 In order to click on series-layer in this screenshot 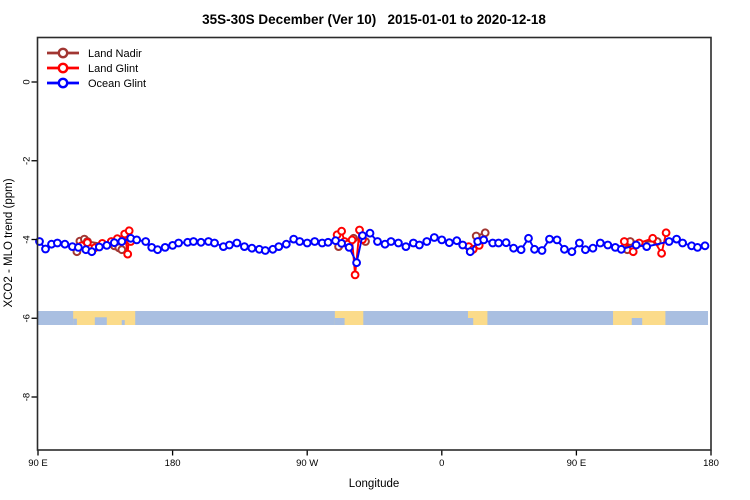, I will do `click(372, 252)`.